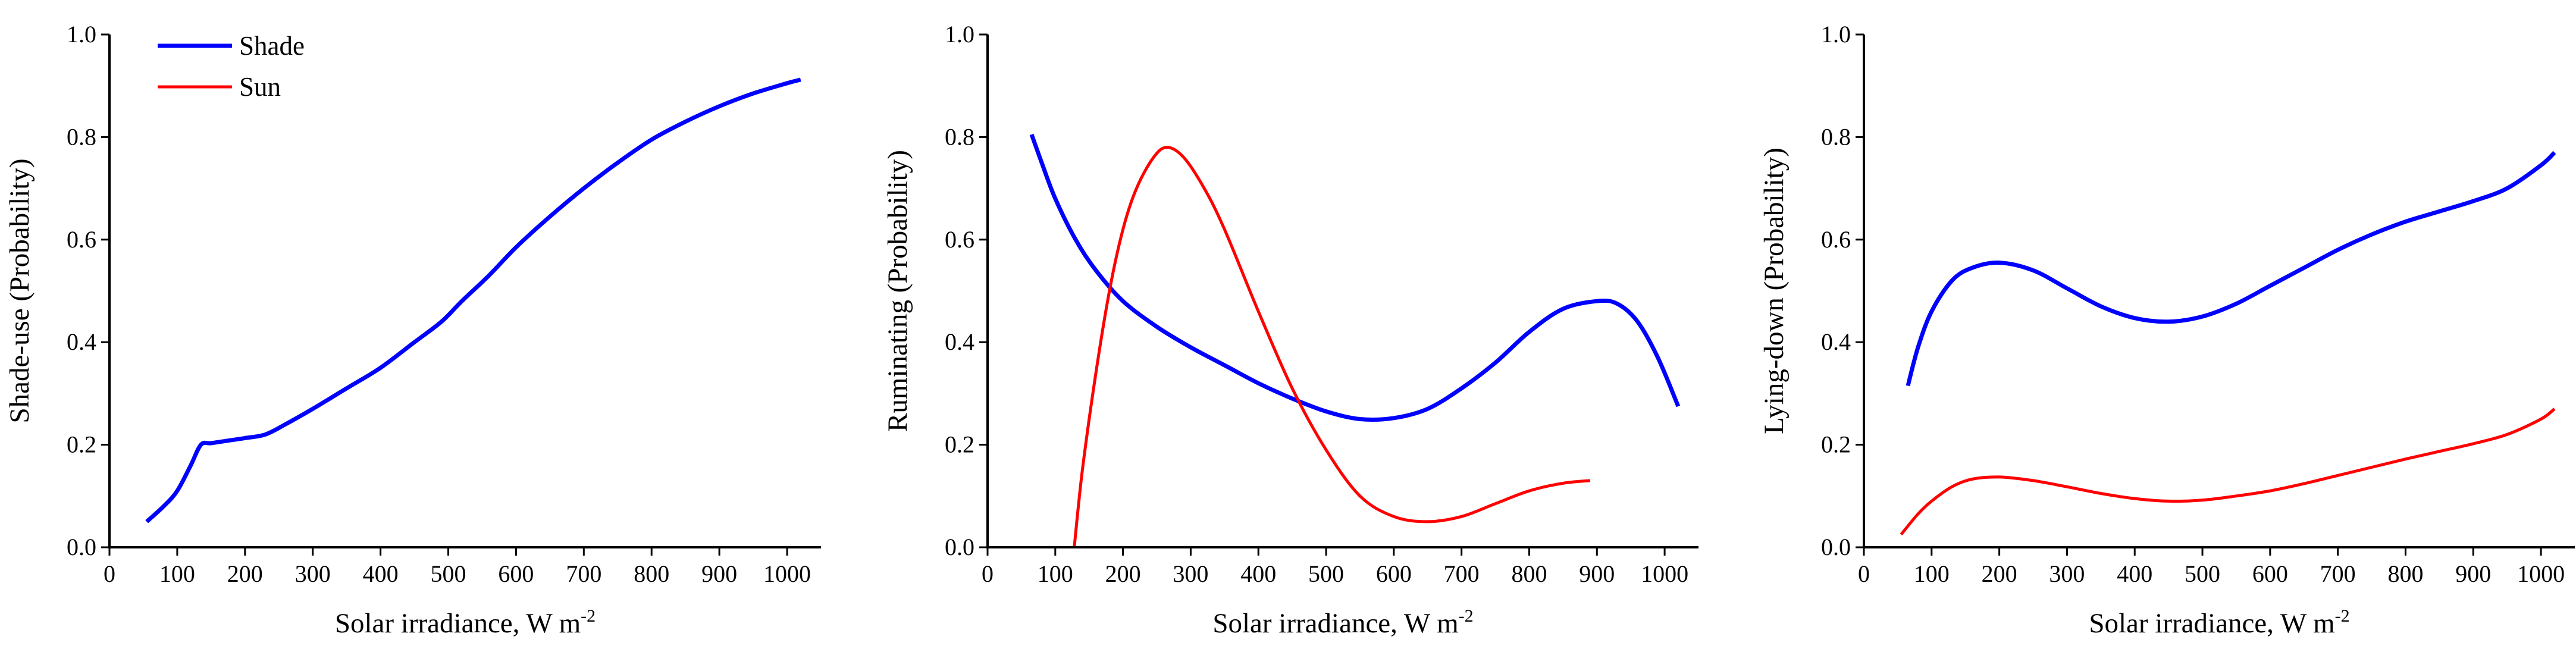  I want to click on lying-down-y-tick-label: 0.6, so click(1836, 239).